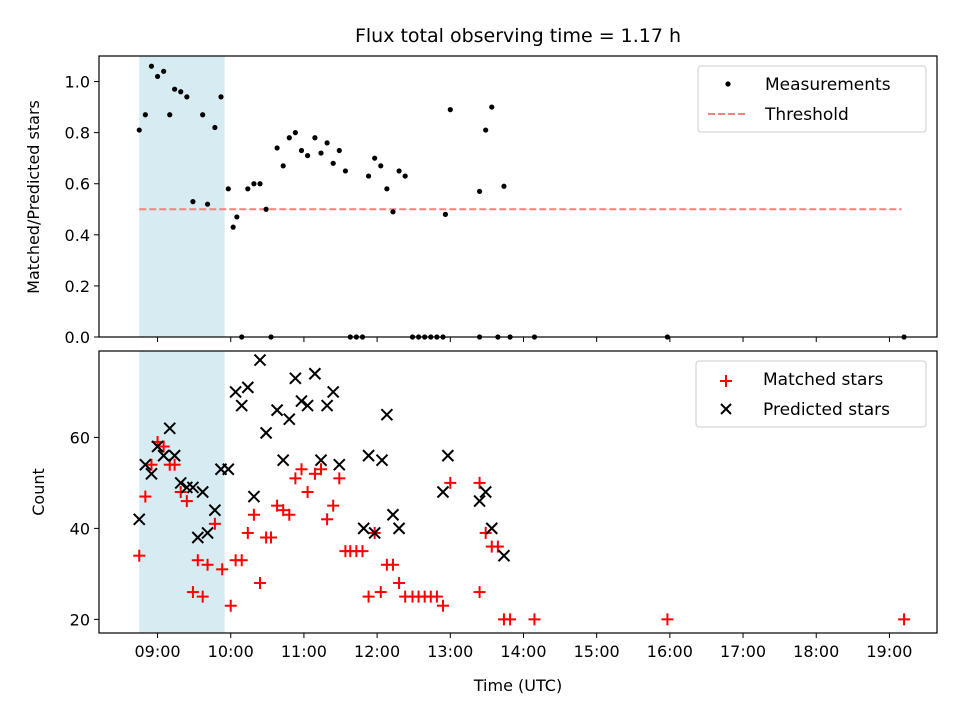 The width and height of the screenshot is (960, 724). I want to click on x-tick-label: 13:00, so click(450, 651).